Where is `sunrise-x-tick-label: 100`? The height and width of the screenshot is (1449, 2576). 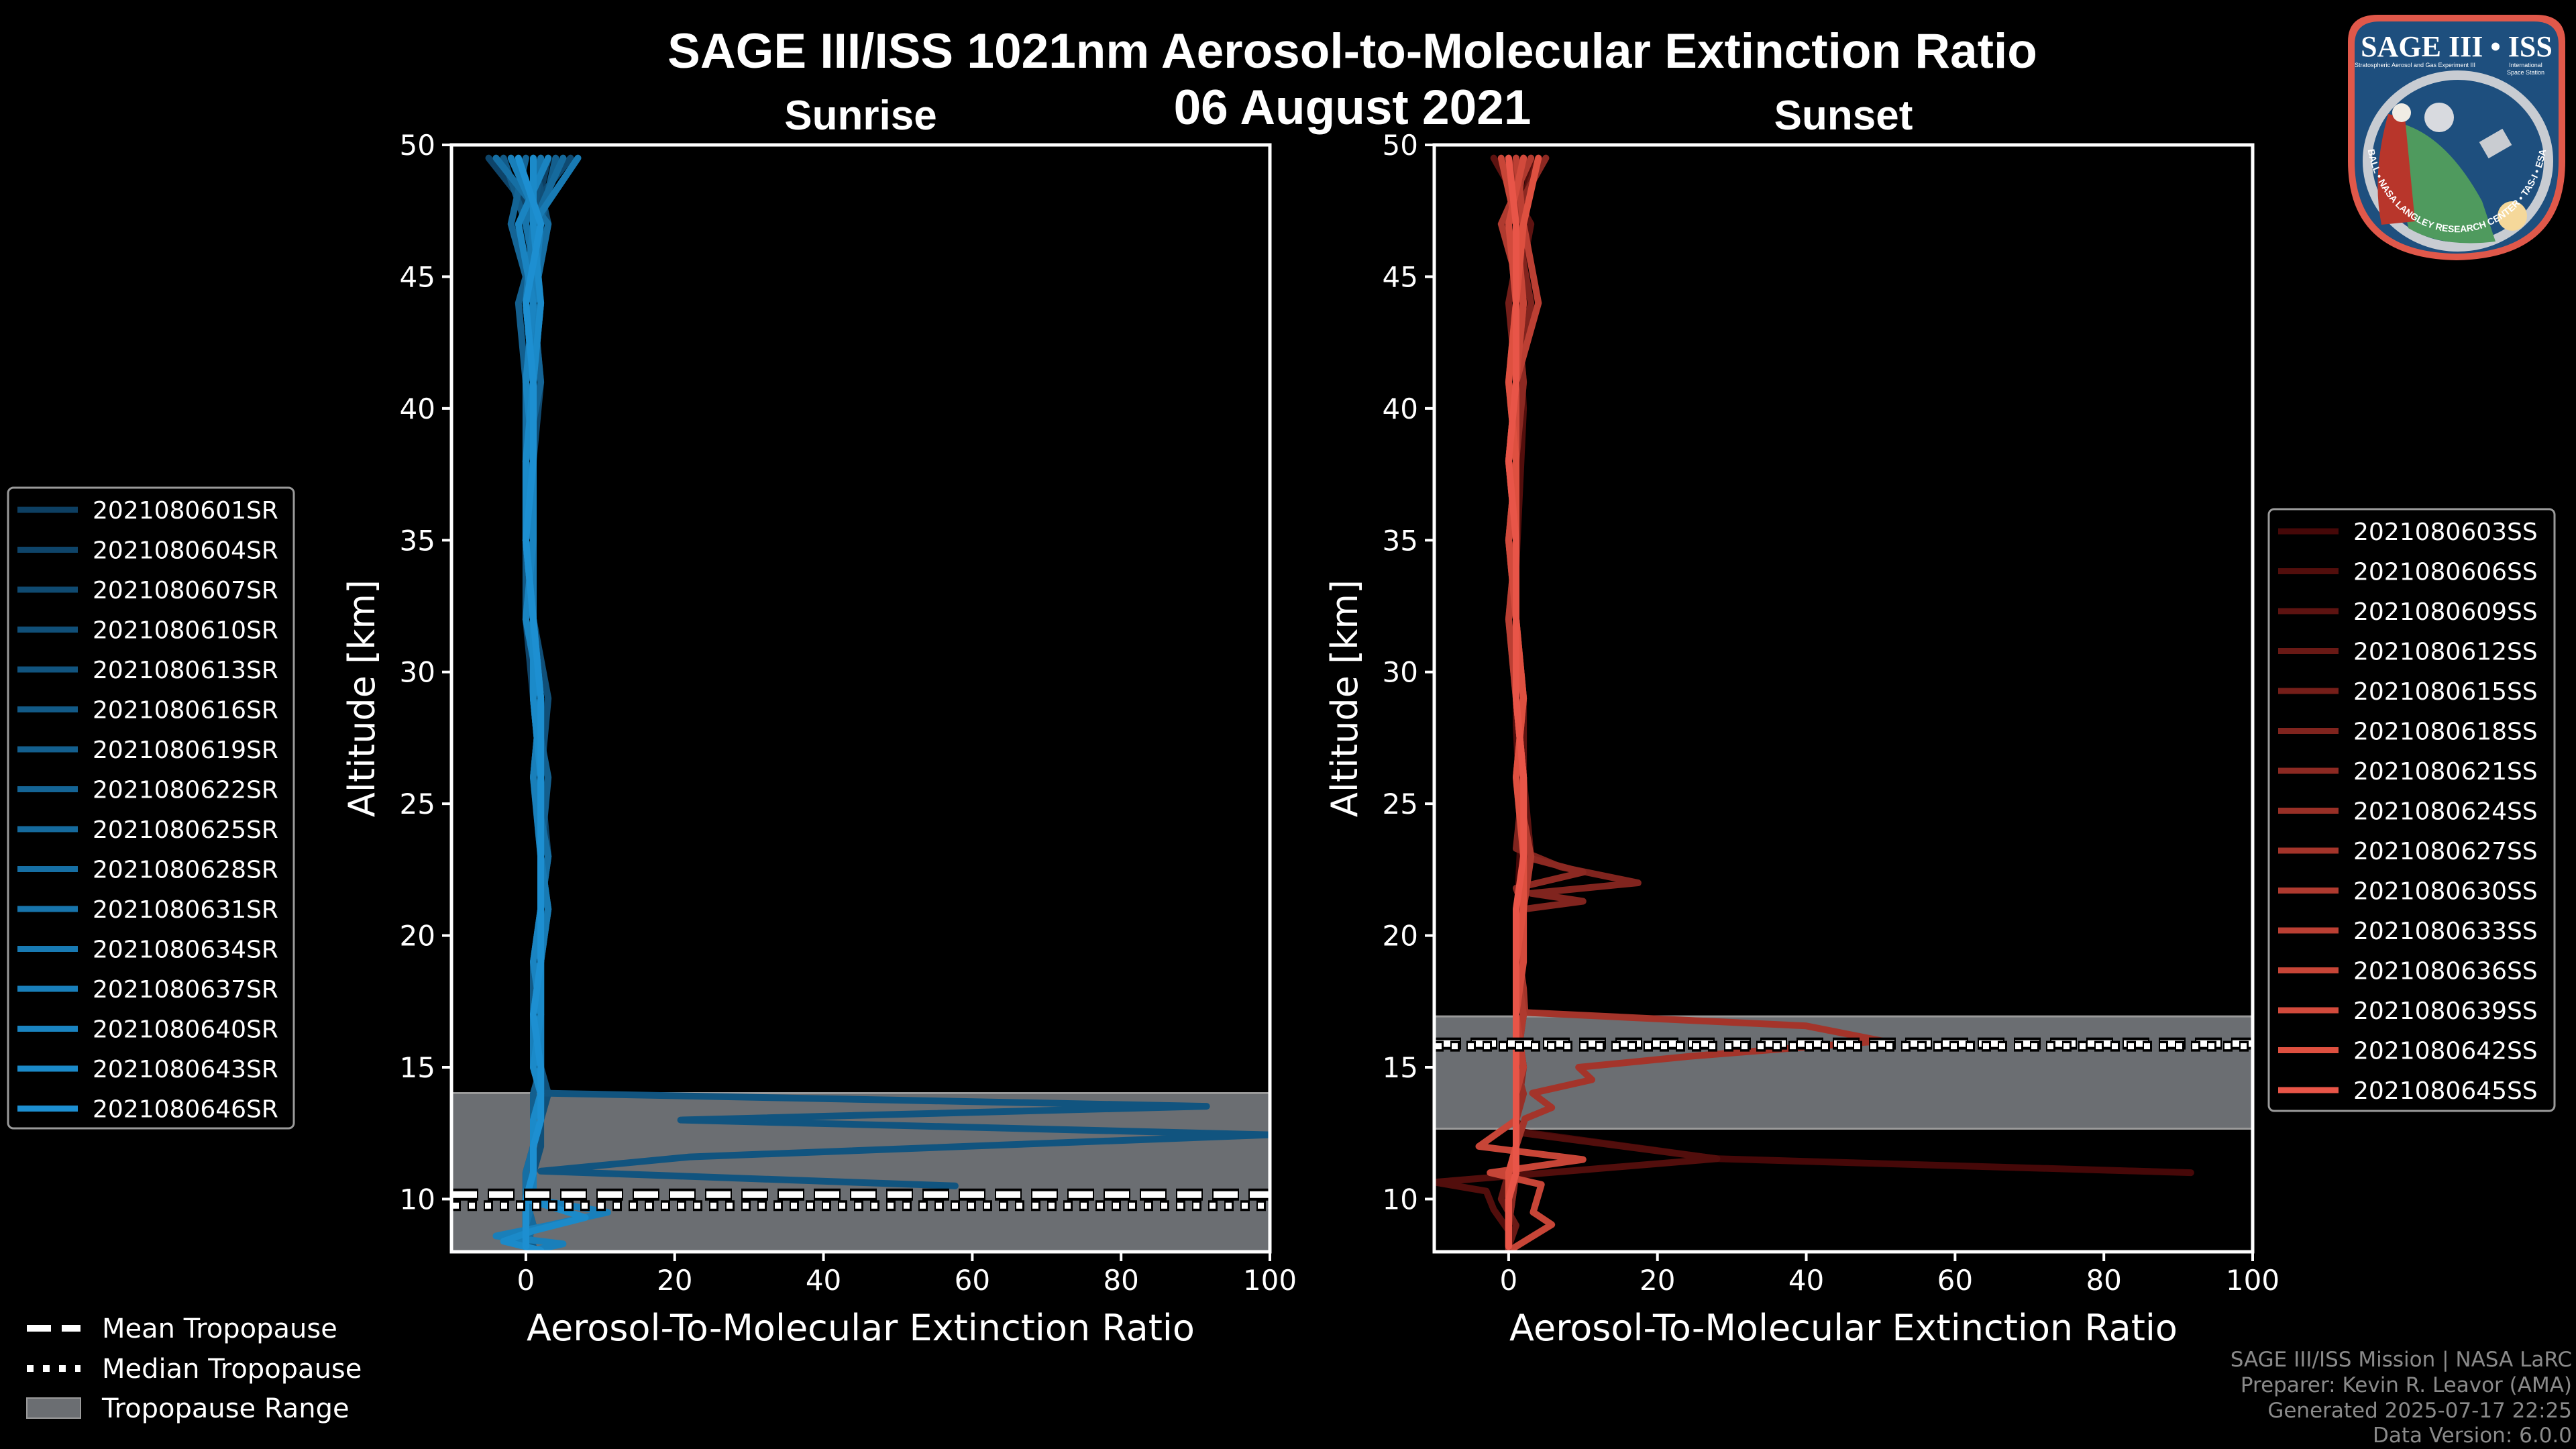
sunrise-x-tick-label: 100 is located at coordinates (1270, 1280).